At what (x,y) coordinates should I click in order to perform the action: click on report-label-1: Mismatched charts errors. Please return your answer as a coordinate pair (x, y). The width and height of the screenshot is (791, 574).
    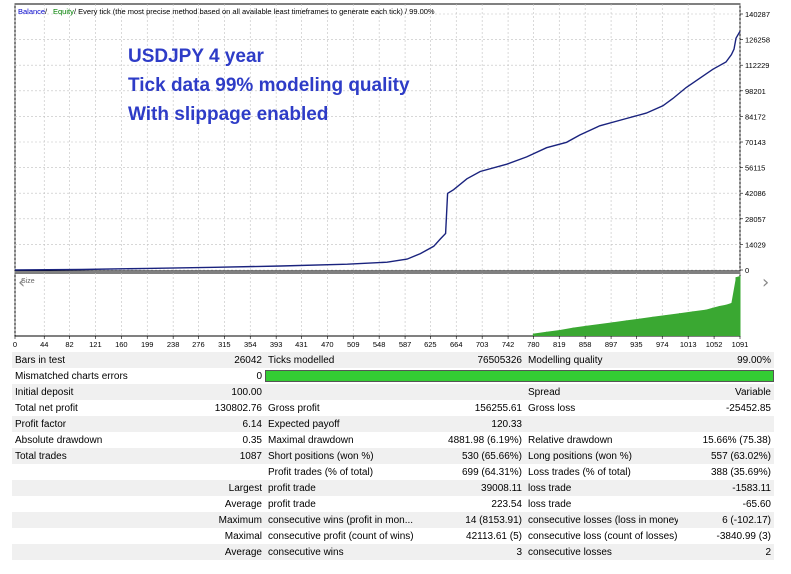
    Looking at the image, I should click on (88, 376).